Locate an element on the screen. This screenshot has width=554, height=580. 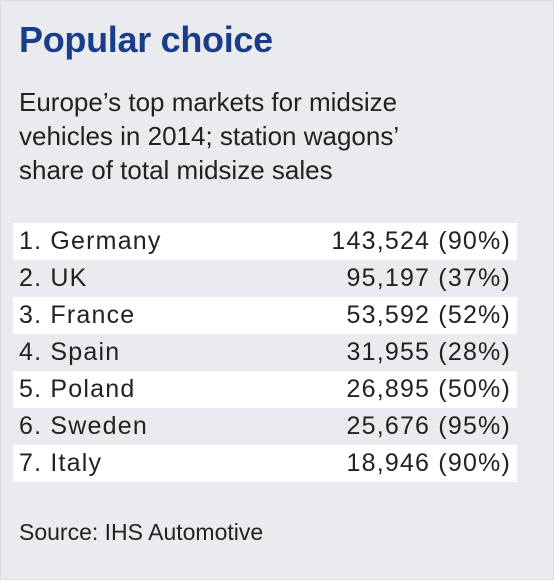
sales-value: 26,895 (50%) is located at coordinates (428, 389).